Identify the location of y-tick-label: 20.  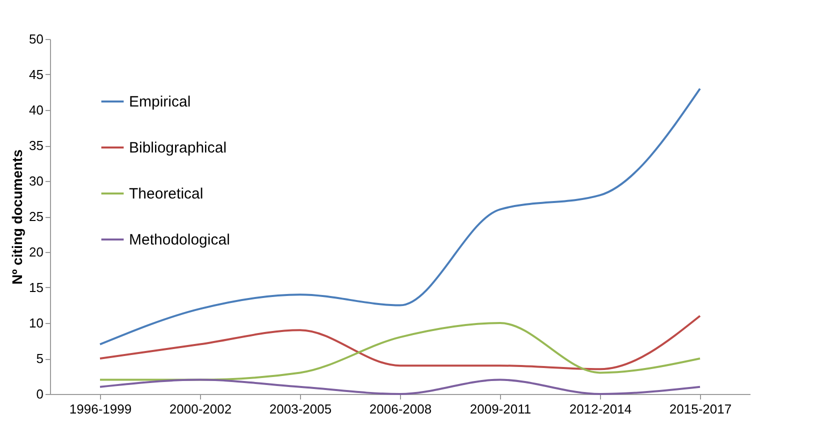
(36, 252).